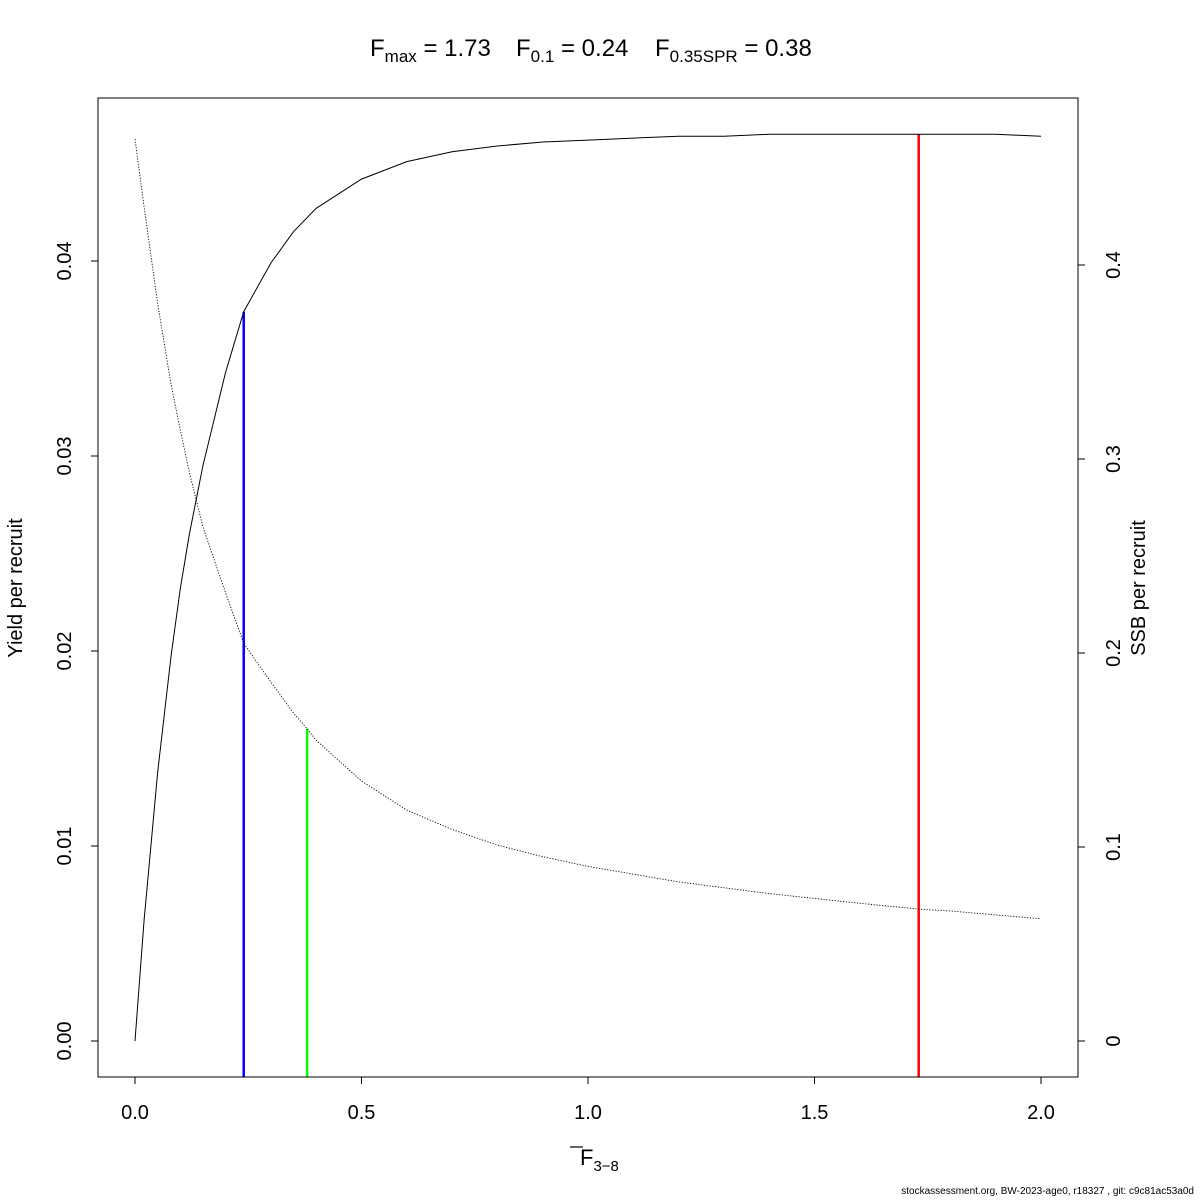 The width and height of the screenshot is (1200, 1200). What do you see at coordinates (65, 261) in the screenshot?
I see `y-left-tick-label: 0.04` at bounding box center [65, 261].